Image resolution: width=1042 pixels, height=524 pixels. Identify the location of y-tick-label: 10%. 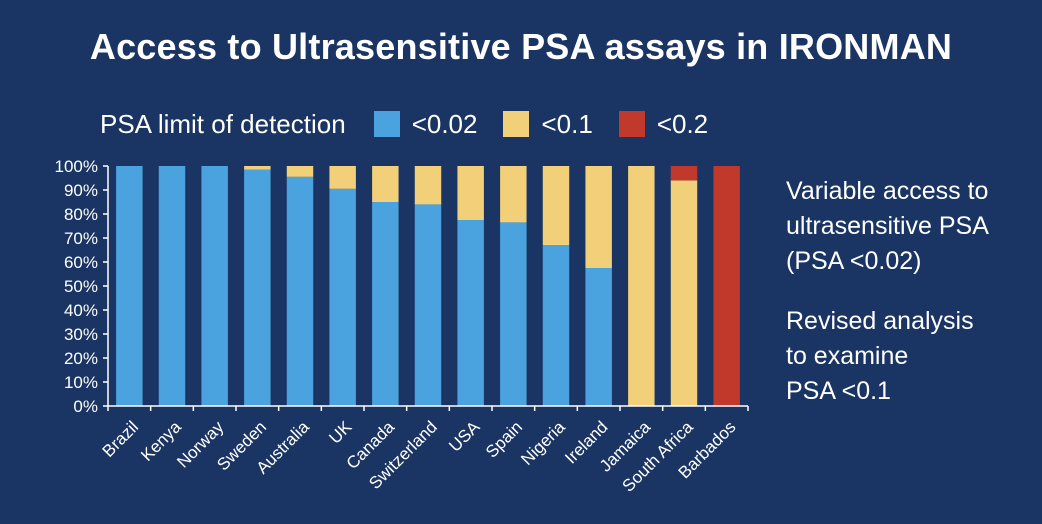
(81, 382).